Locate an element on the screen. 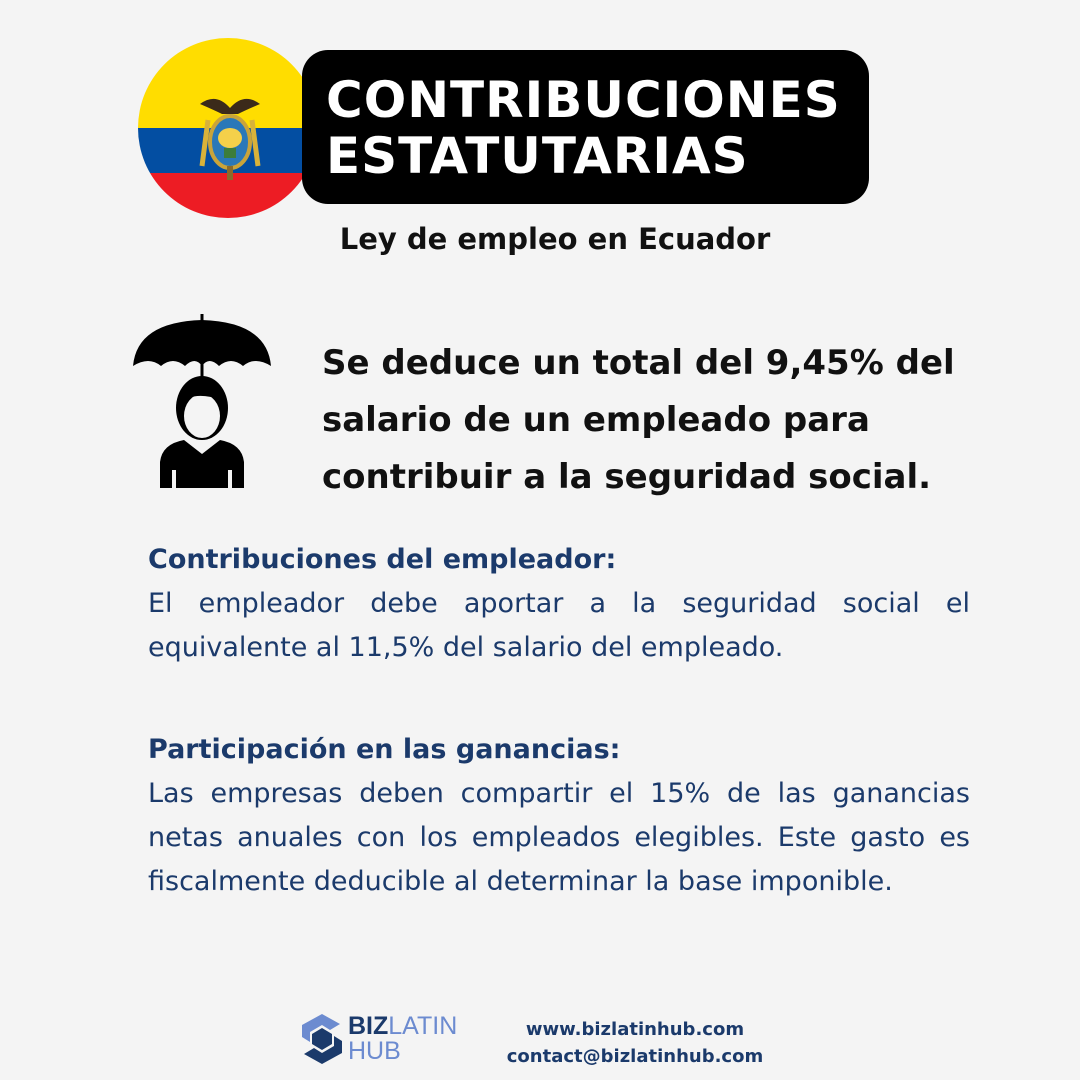 The height and width of the screenshot is (1080, 1080). ecuador-flag-icon is located at coordinates (228, 128).